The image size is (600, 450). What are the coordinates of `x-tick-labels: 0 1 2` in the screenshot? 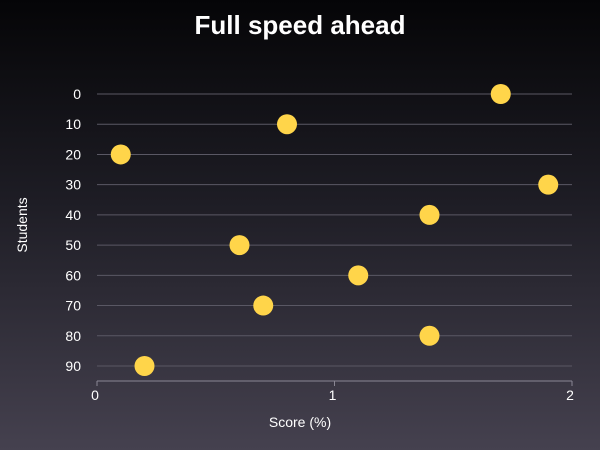 It's located at (332, 392).